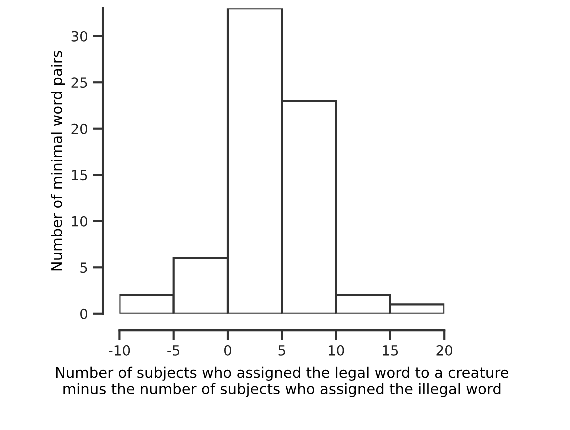 This screenshot has height=430, width=570. What do you see at coordinates (282, 382) in the screenshot?
I see `x-axis-title: Number of subjects who assigned the legal word to a creature minus the number of subjects who assigned the illegal word` at bounding box center [282, 382].